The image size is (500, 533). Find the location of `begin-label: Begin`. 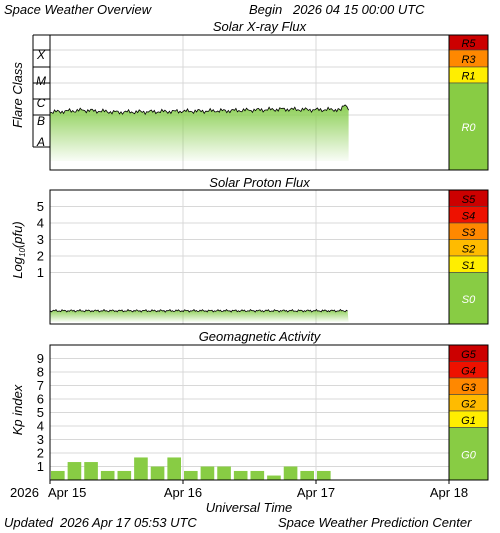

begin-label: Begin is located at coordinates (266, 9).